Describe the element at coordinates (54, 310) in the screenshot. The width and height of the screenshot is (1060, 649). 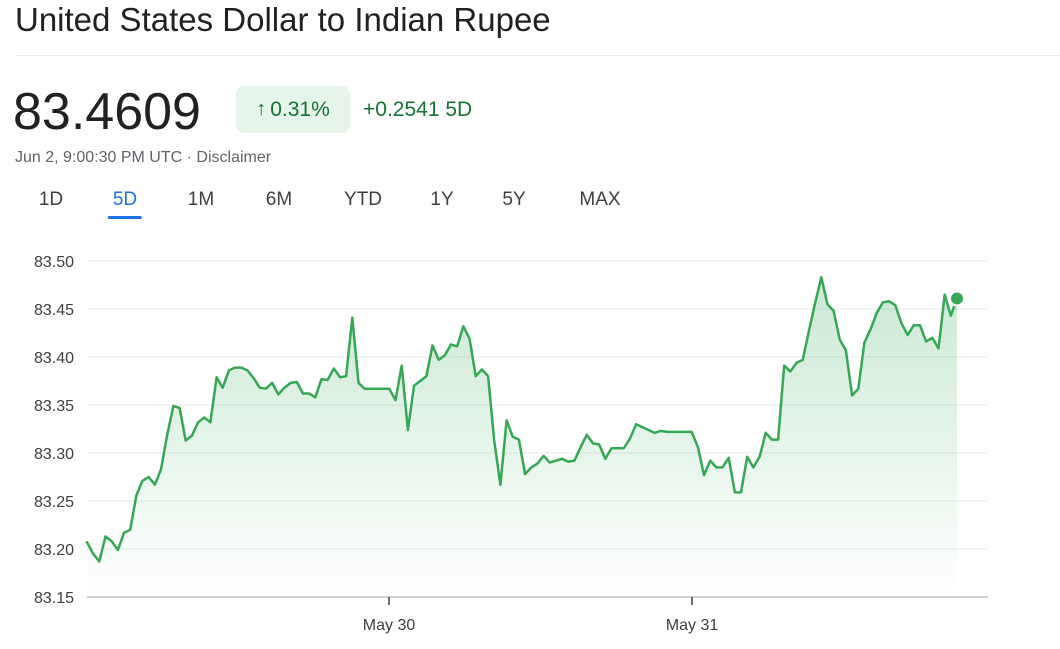
I see `y-tick-label: 83.45` at that location.